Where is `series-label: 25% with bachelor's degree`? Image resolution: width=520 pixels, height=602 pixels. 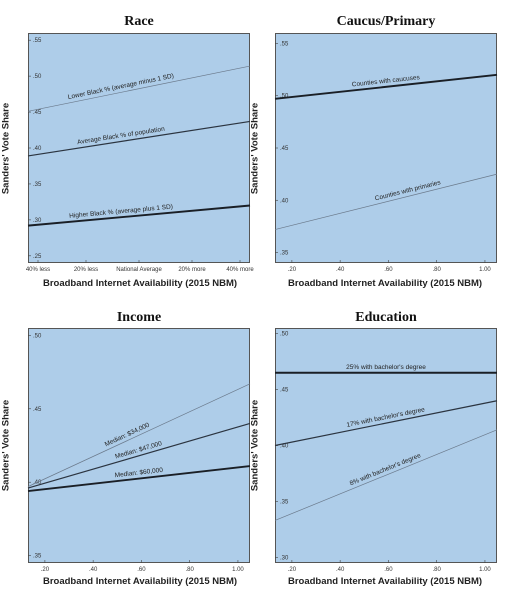
series-label: 25% with bachelor's degree is located at coordinates (386, 367).